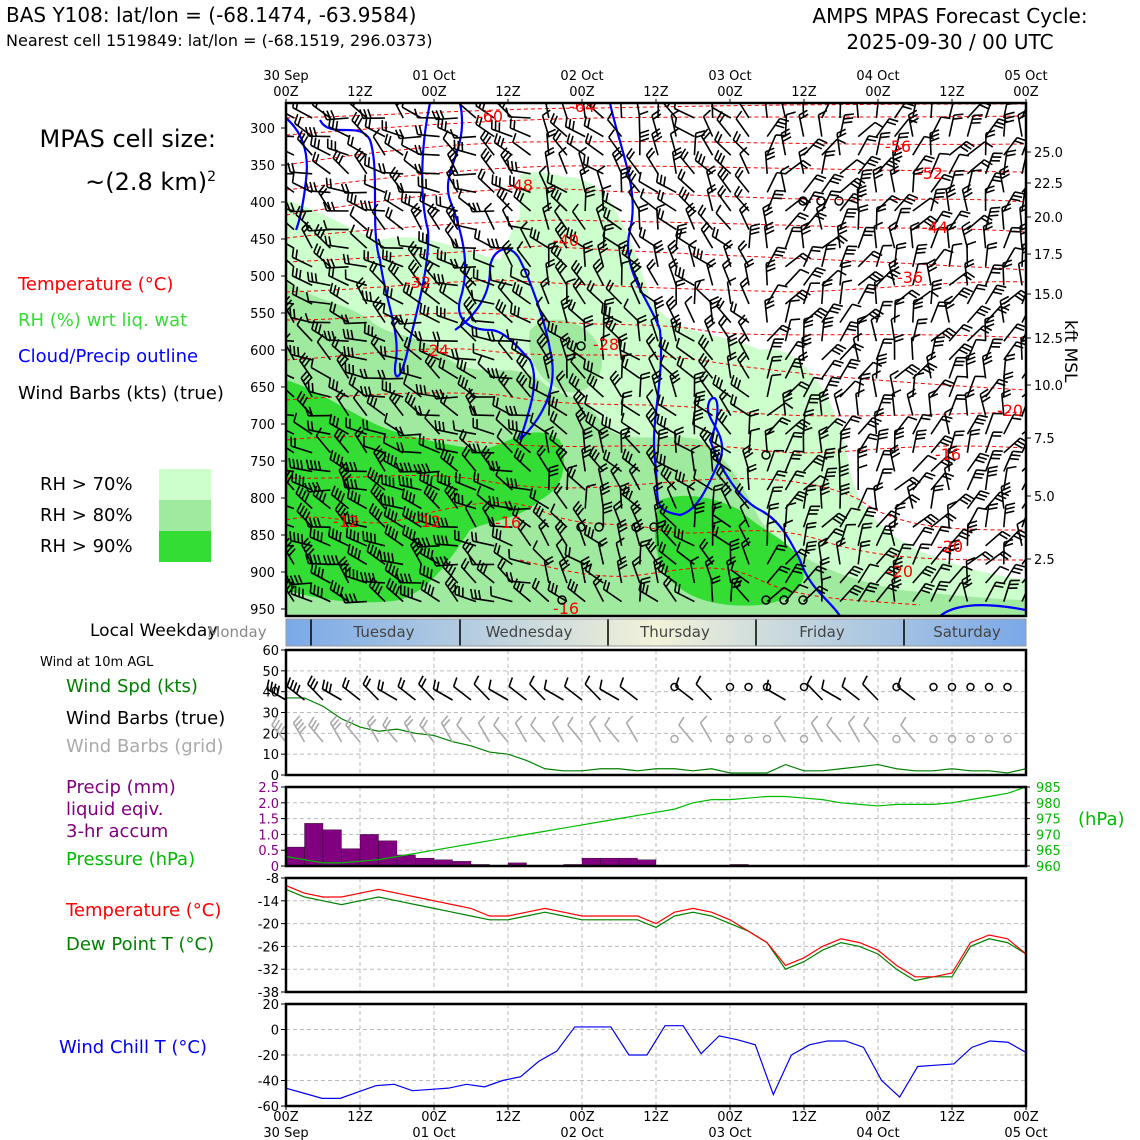 The height and width of the screenshot is (1140, 1140). I want to click on legend-dewpoint: Dew Point T (°C), so click(140, 944).